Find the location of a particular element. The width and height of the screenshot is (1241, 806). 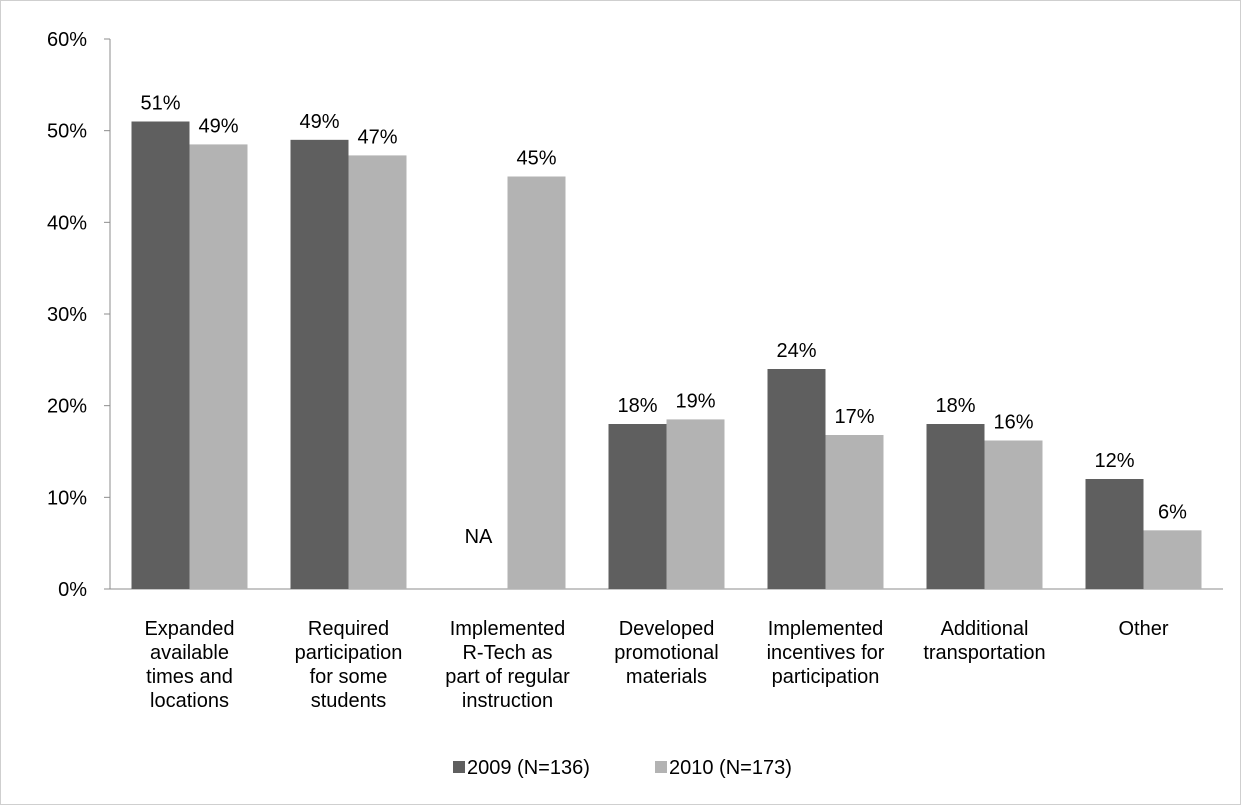

y-tick-label: 40% is located at coordinates (67, 223).